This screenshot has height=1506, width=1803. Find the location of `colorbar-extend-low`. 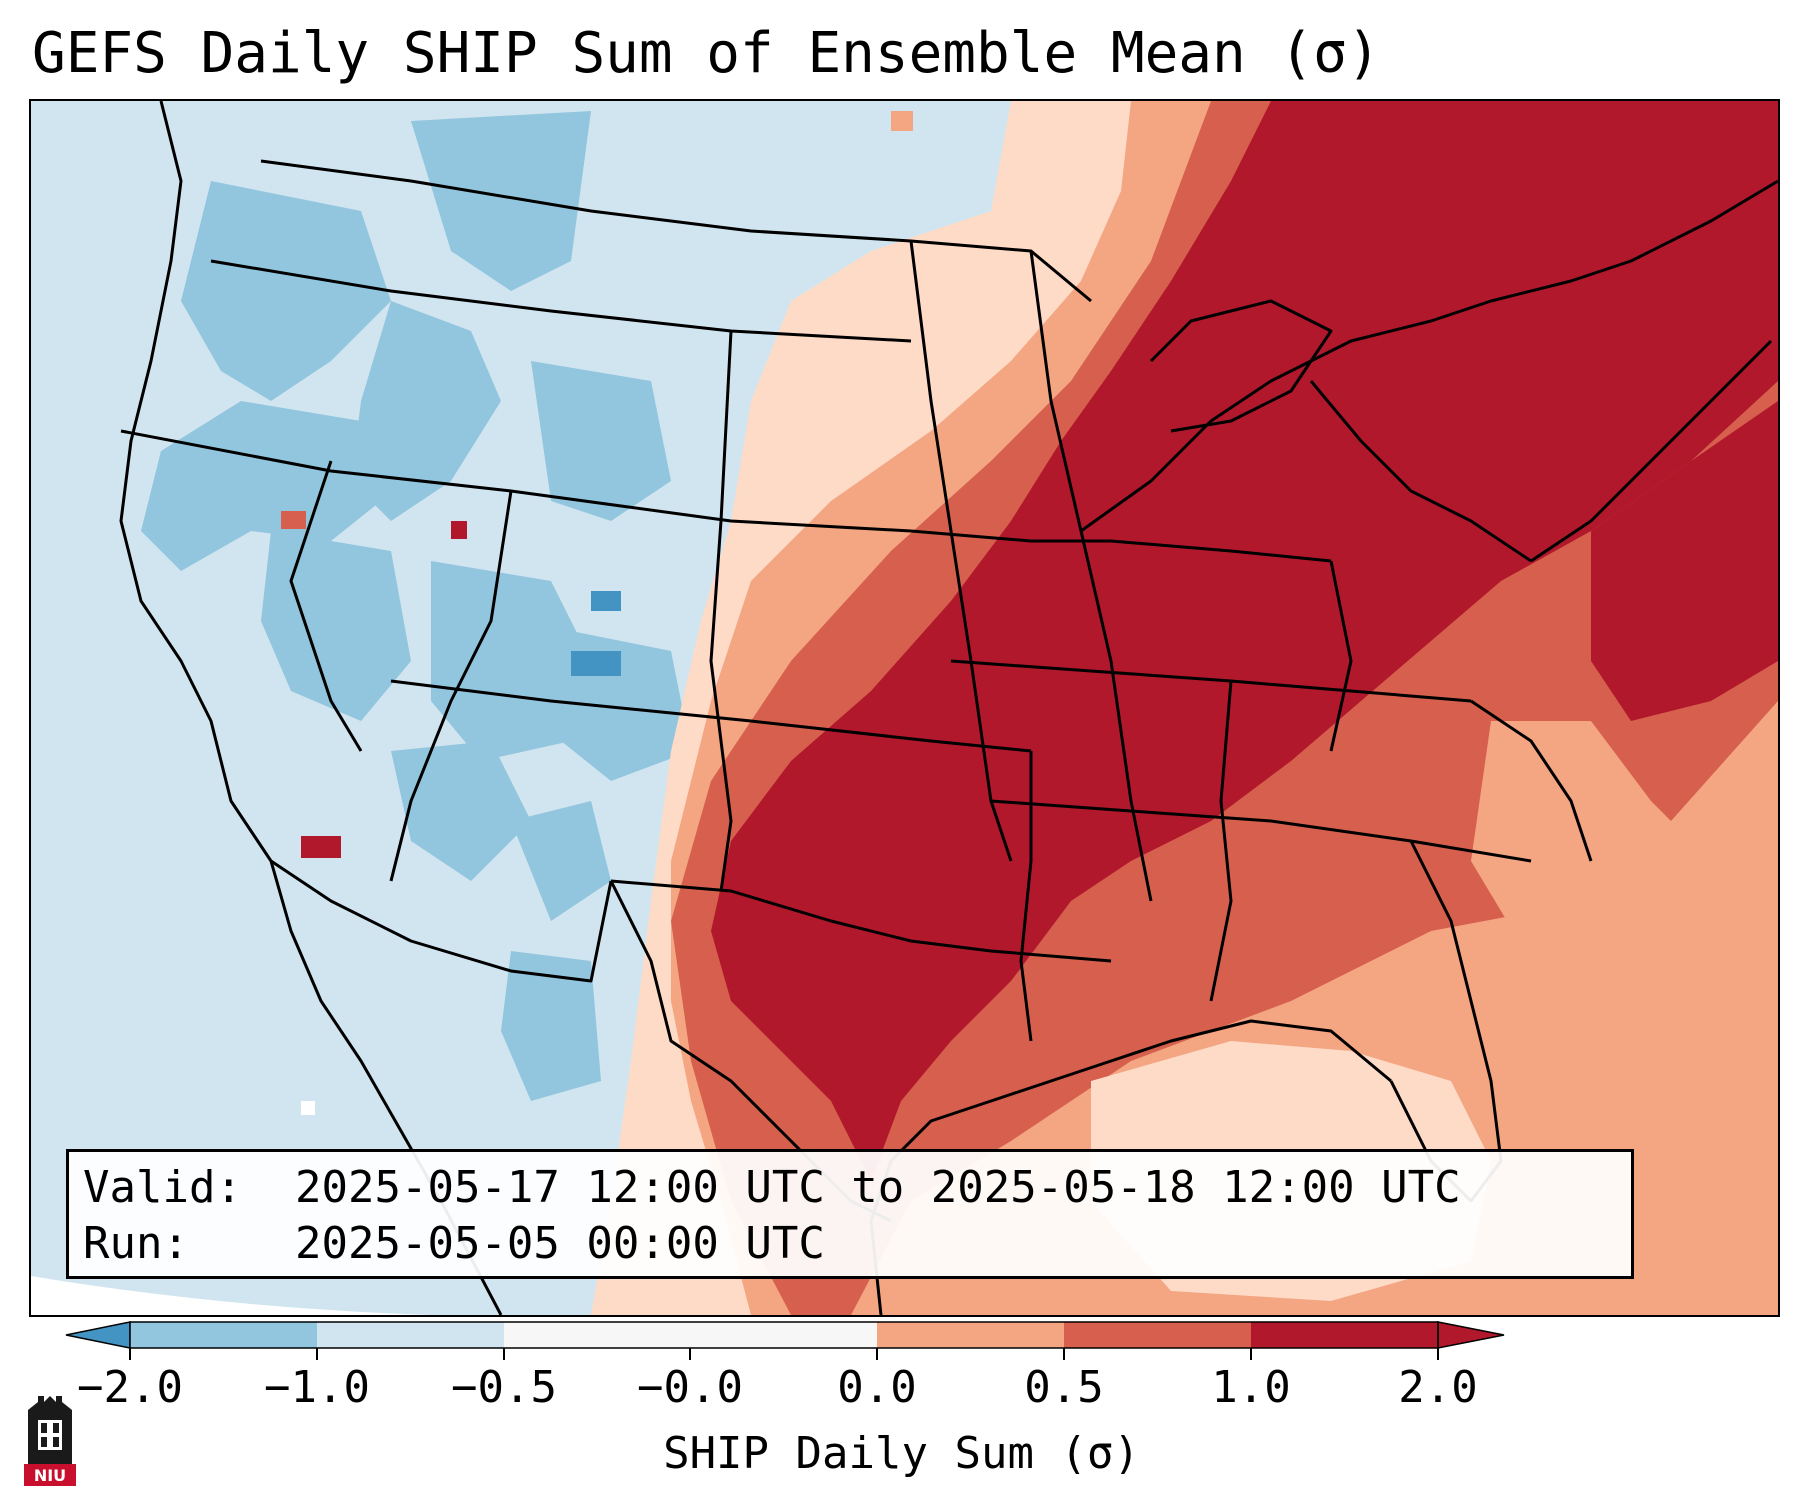

colorbar-extend-low is located at coordinates (98, 1335).